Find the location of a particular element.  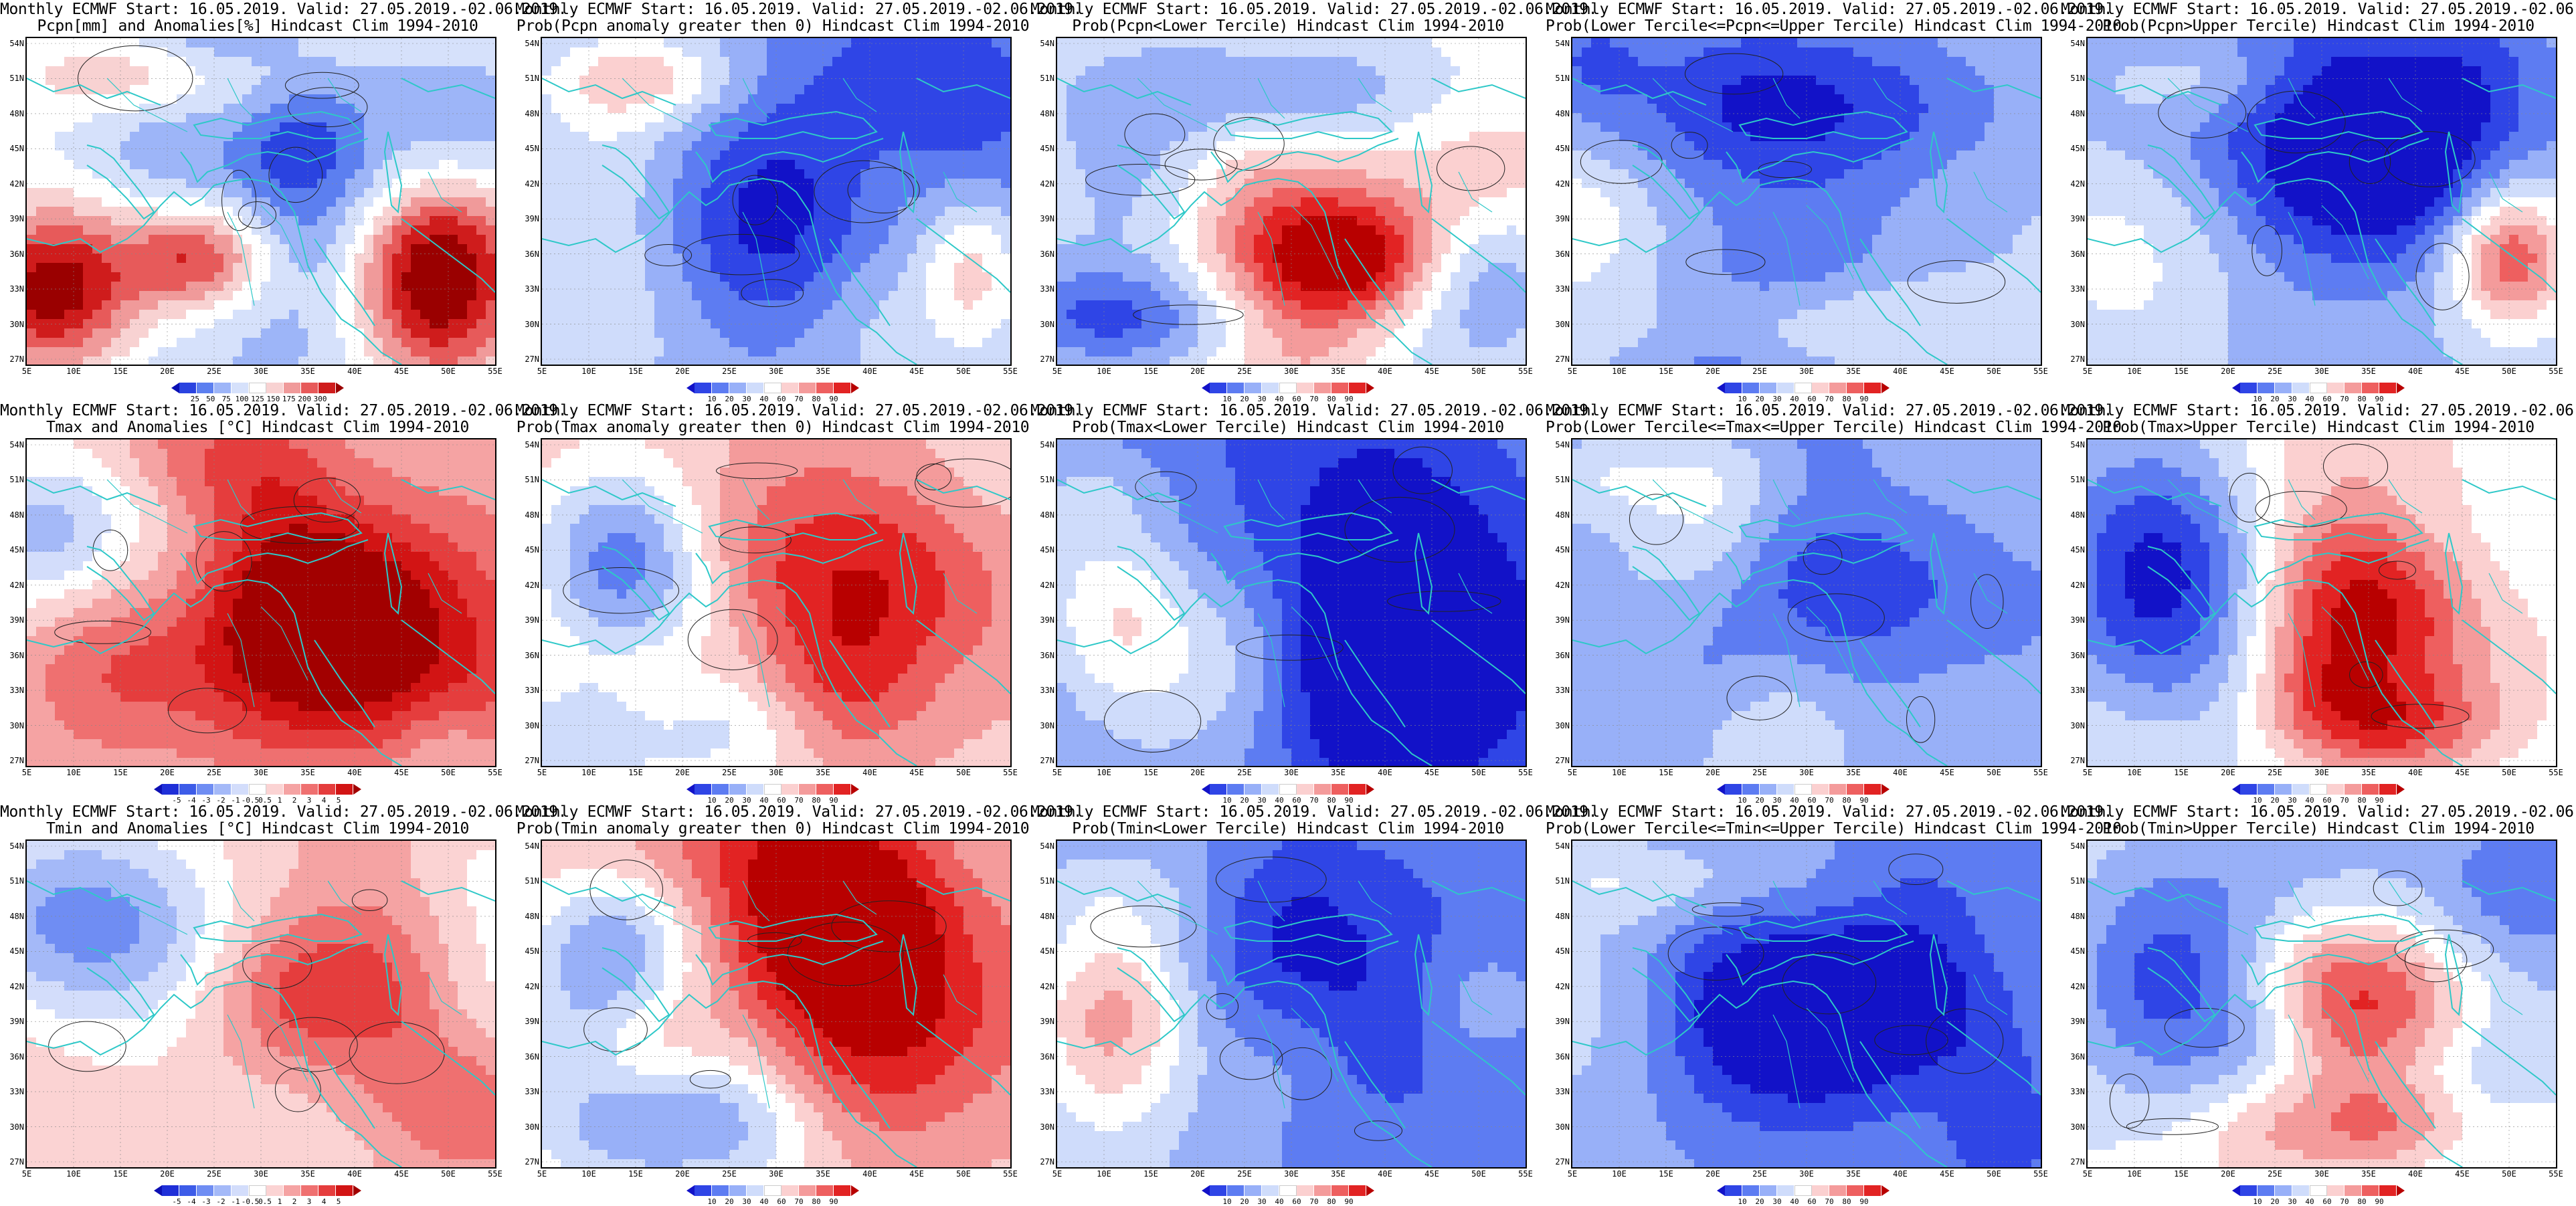

lon-label: 15E is located at coordinates (2181, 1174).